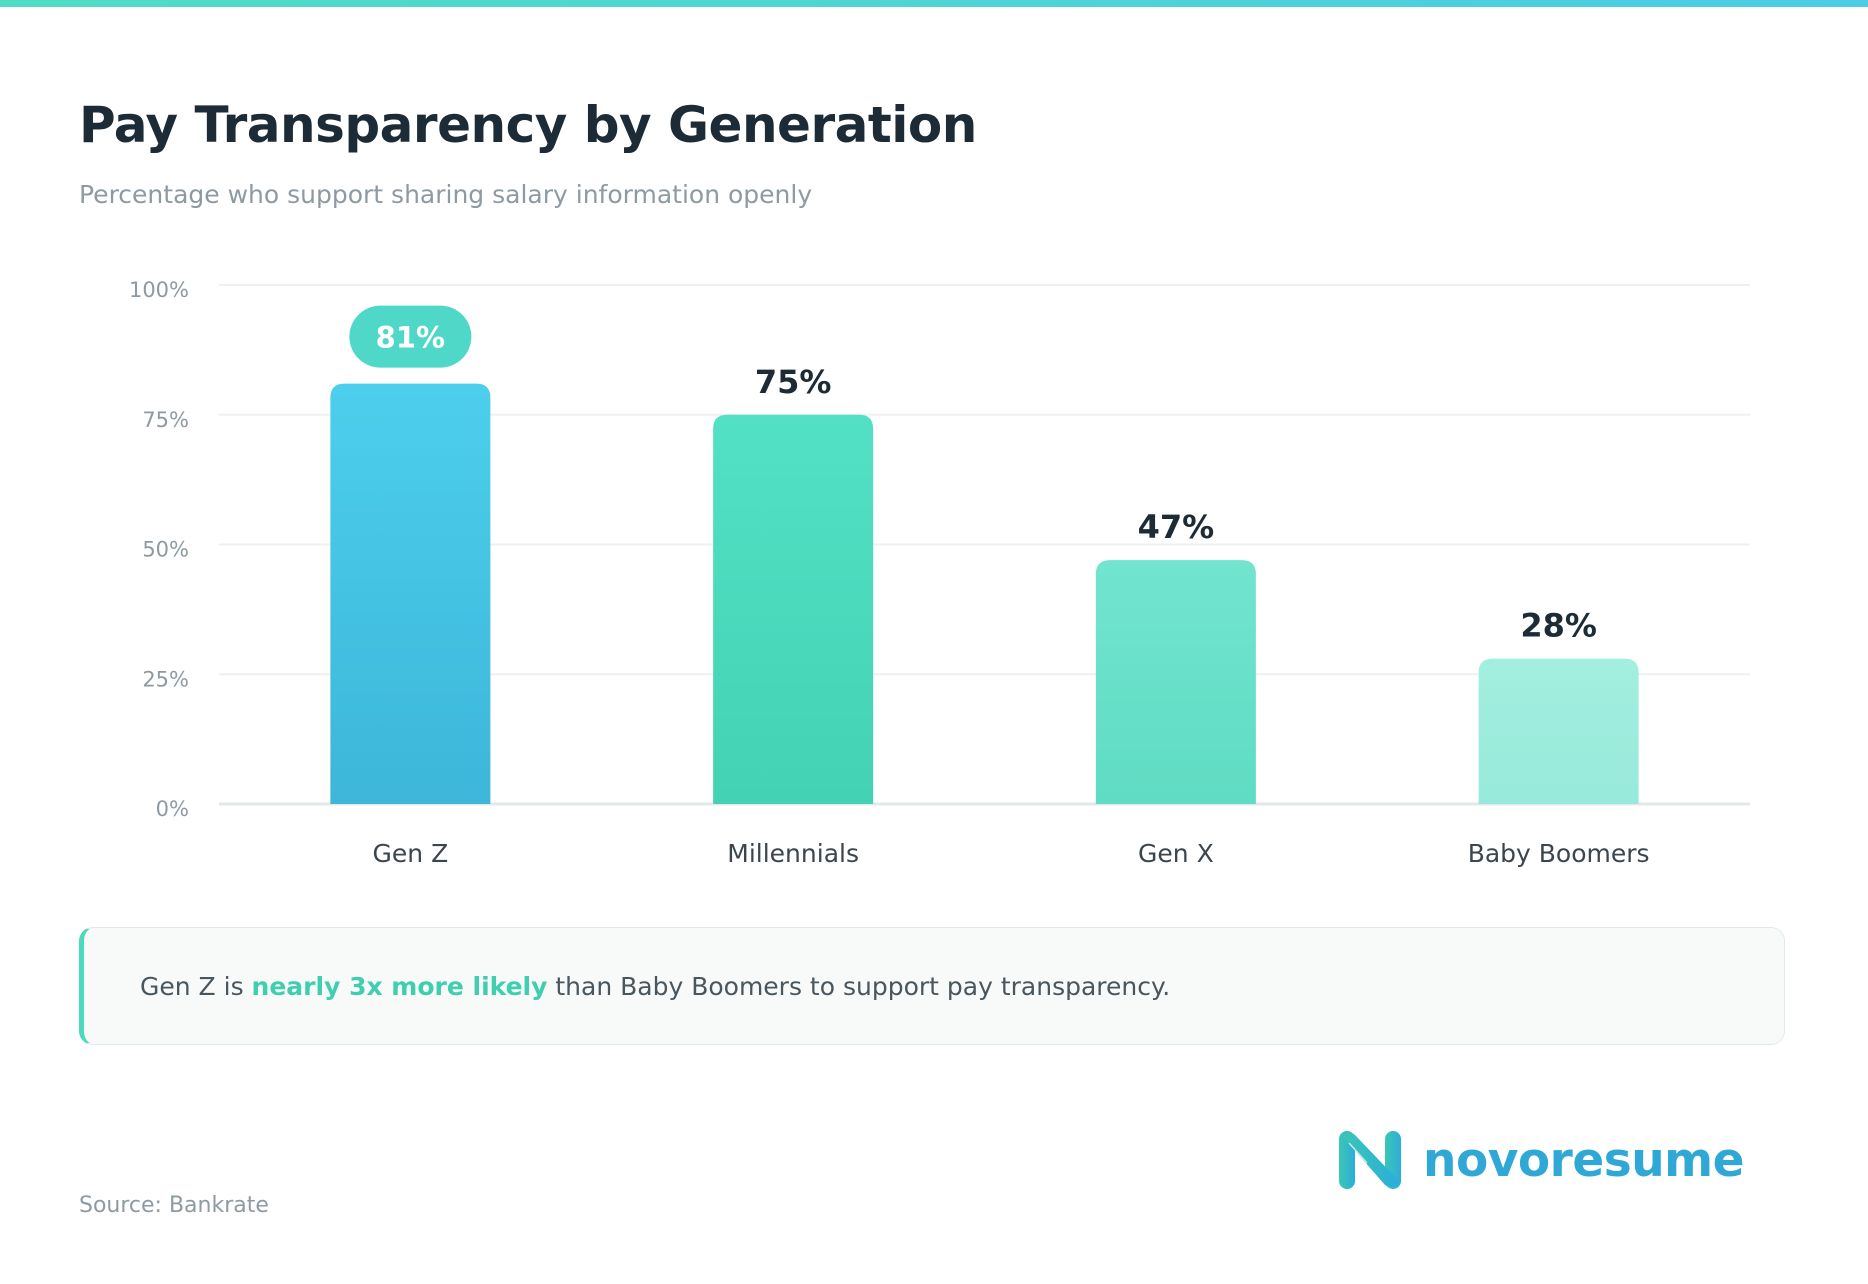 The image size is (1868, 1284). Describe the element at coordinates (165, 679) in the screenshot. I see `y-tick-label: 25%` at that location.